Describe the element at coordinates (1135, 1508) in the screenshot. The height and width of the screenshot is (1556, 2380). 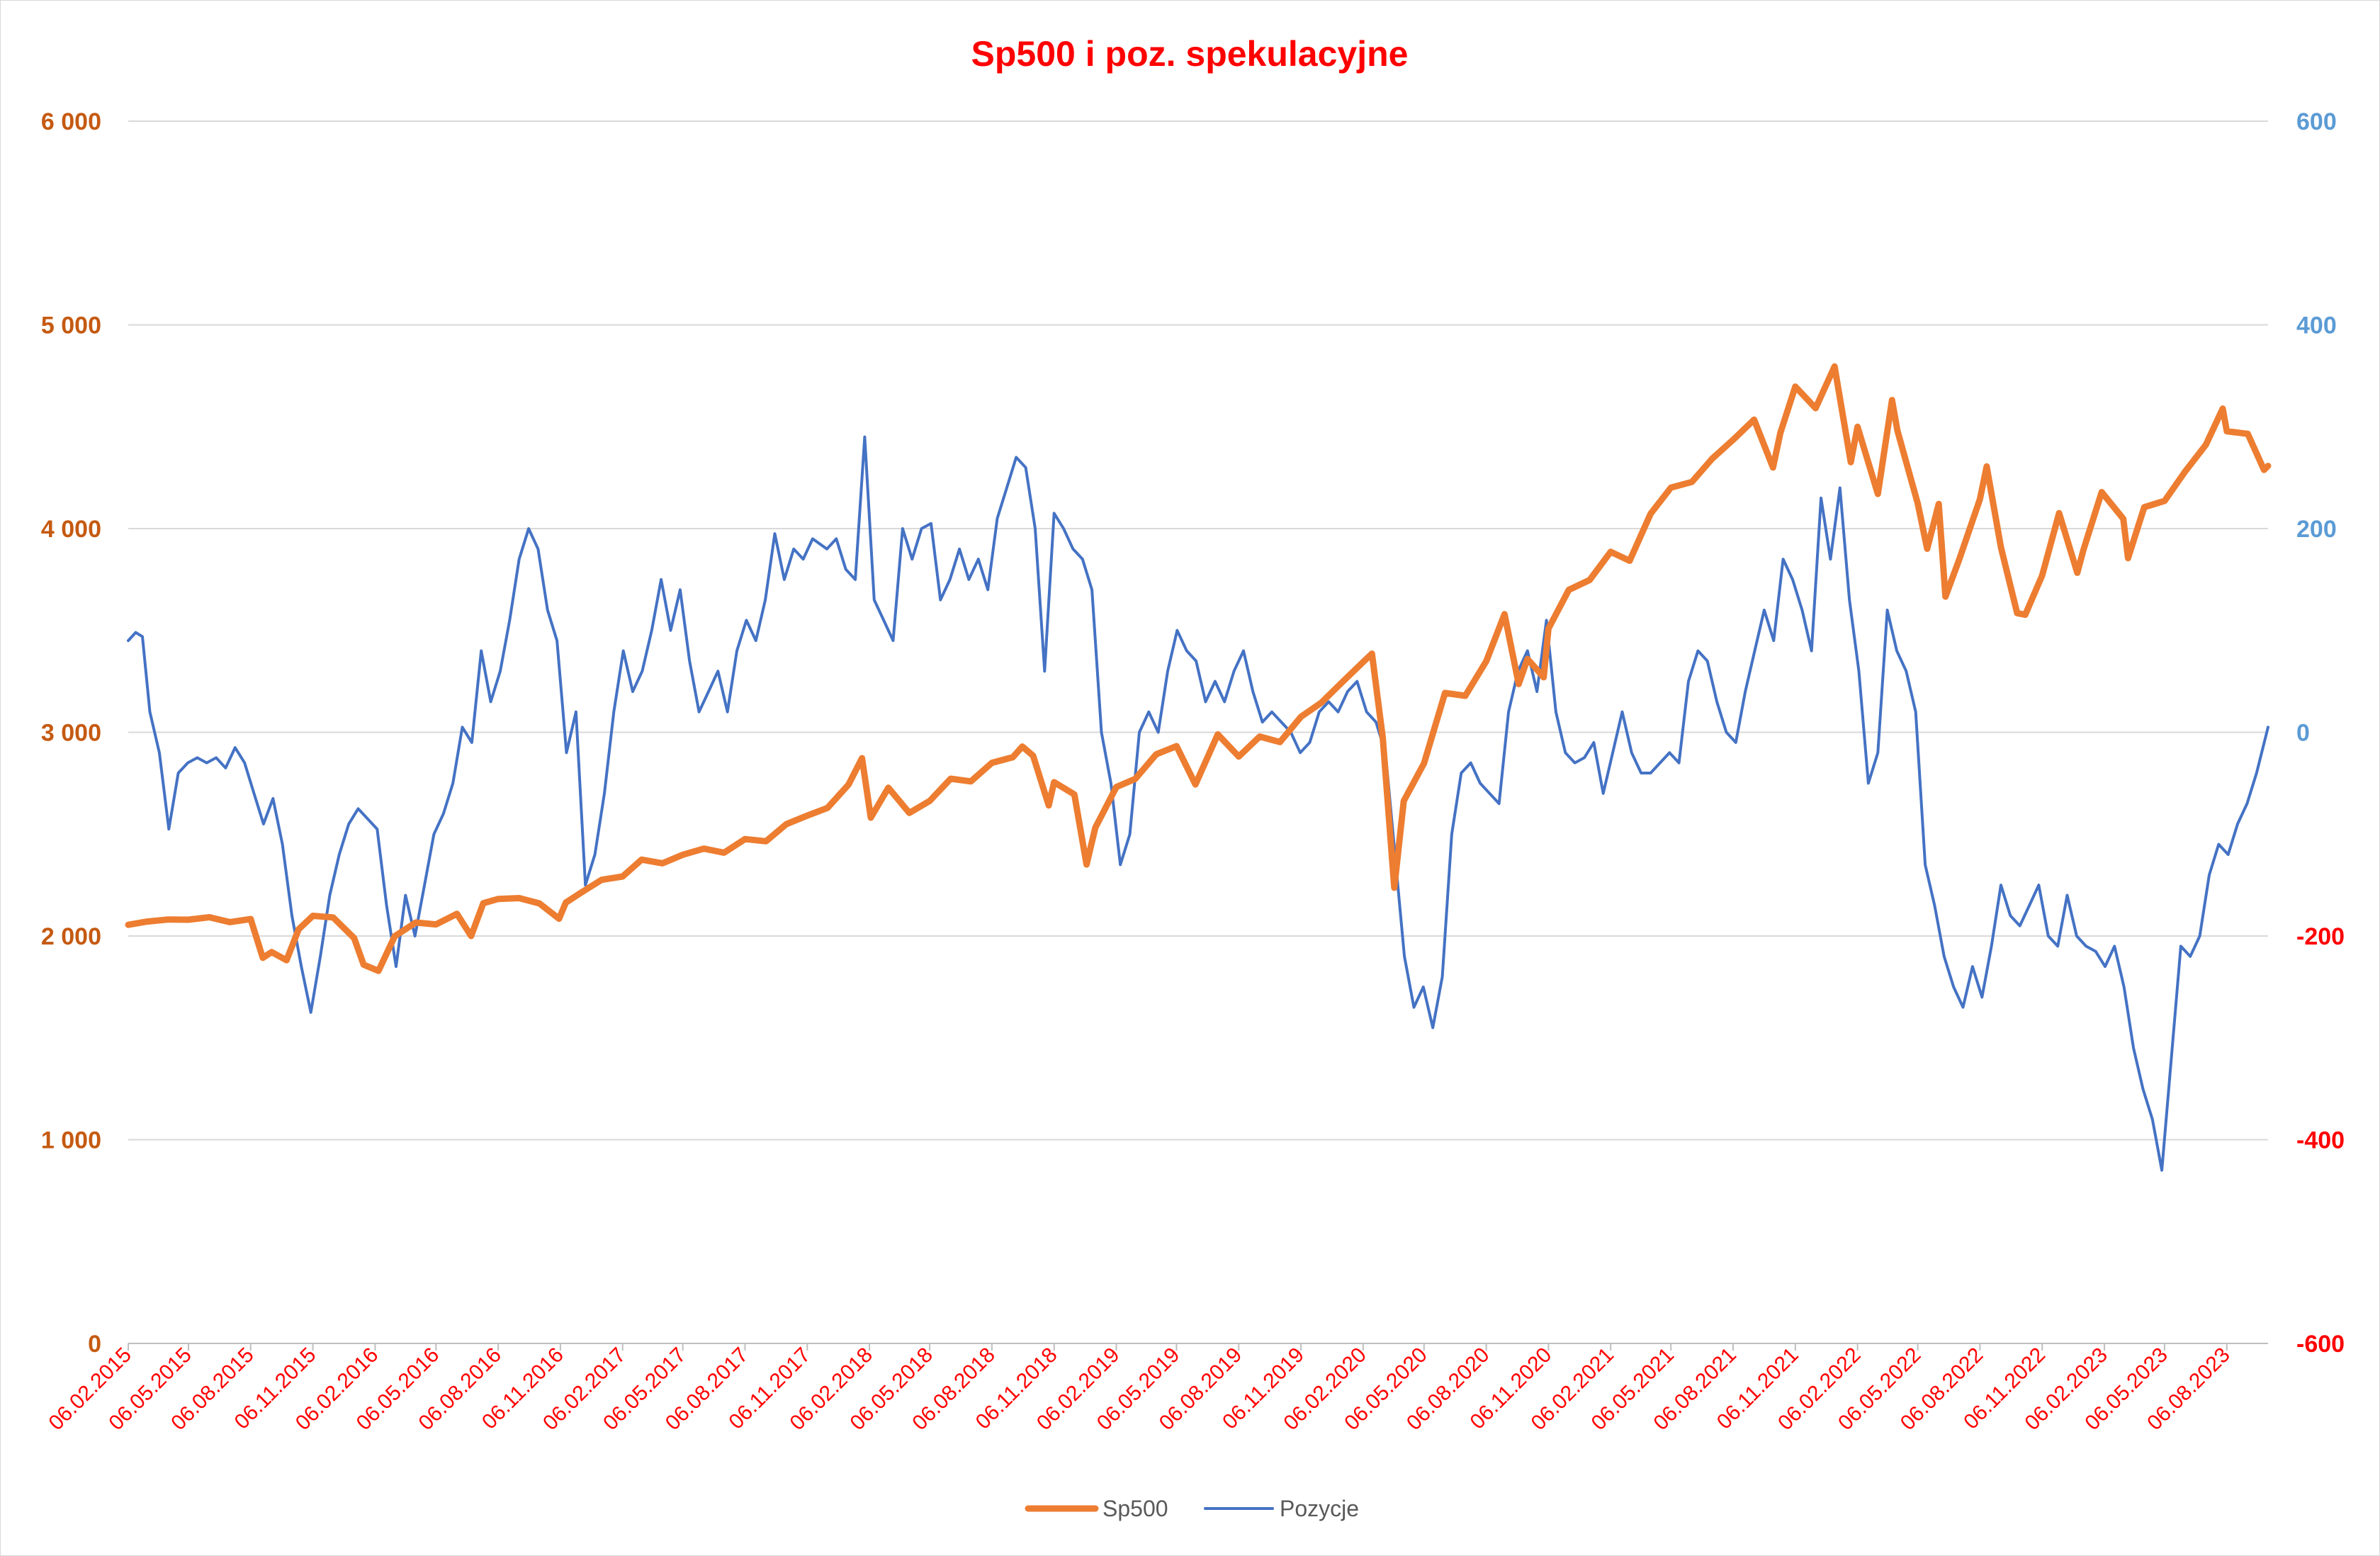
I see `legend-label-sp500: Sp500` at that location.